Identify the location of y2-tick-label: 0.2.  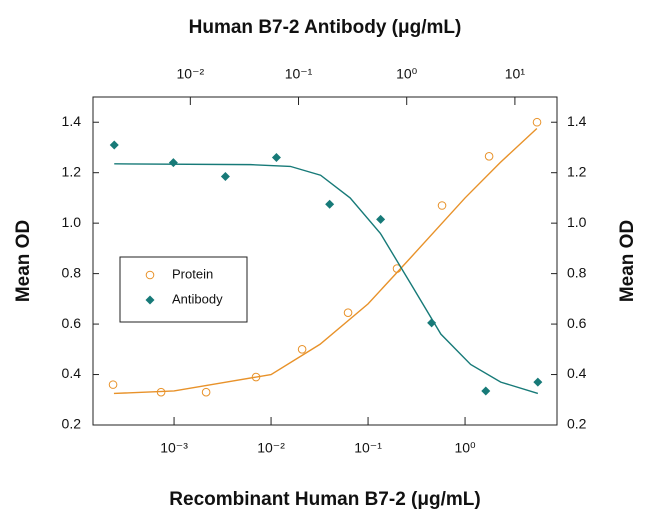
(577, 424).